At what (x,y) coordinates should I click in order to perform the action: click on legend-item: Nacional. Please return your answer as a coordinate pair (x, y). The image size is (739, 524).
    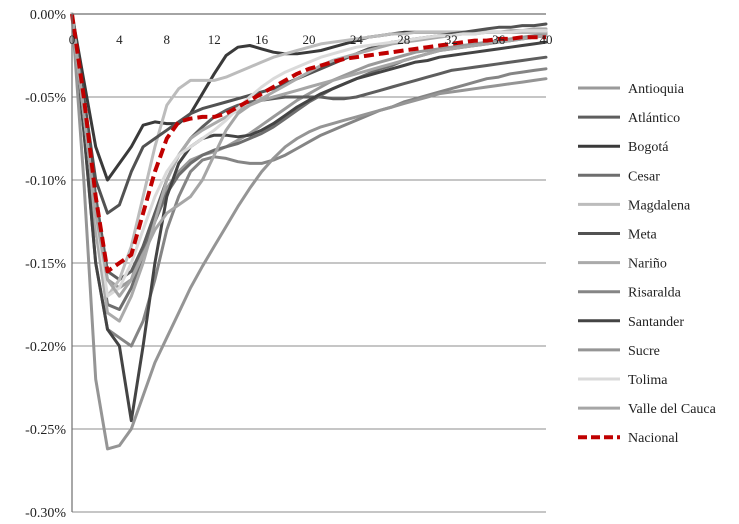
    Looking at the image, I should click on (628, 438).